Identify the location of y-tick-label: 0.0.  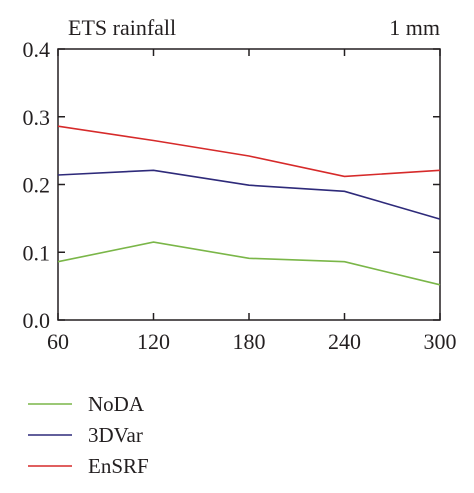
(37, 320).